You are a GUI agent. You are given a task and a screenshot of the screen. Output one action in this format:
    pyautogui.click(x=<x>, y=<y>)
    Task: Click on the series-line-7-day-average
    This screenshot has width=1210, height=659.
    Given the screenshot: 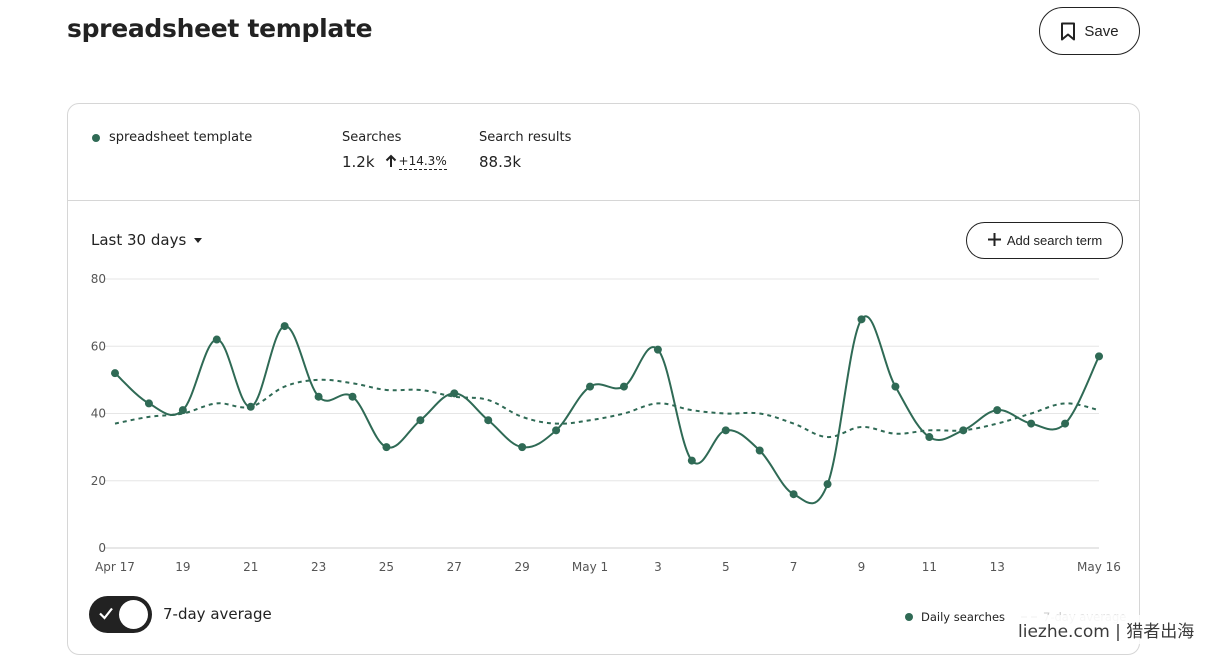 What is the action you would take?
    pyautogui.click(x=607, y=408)
    